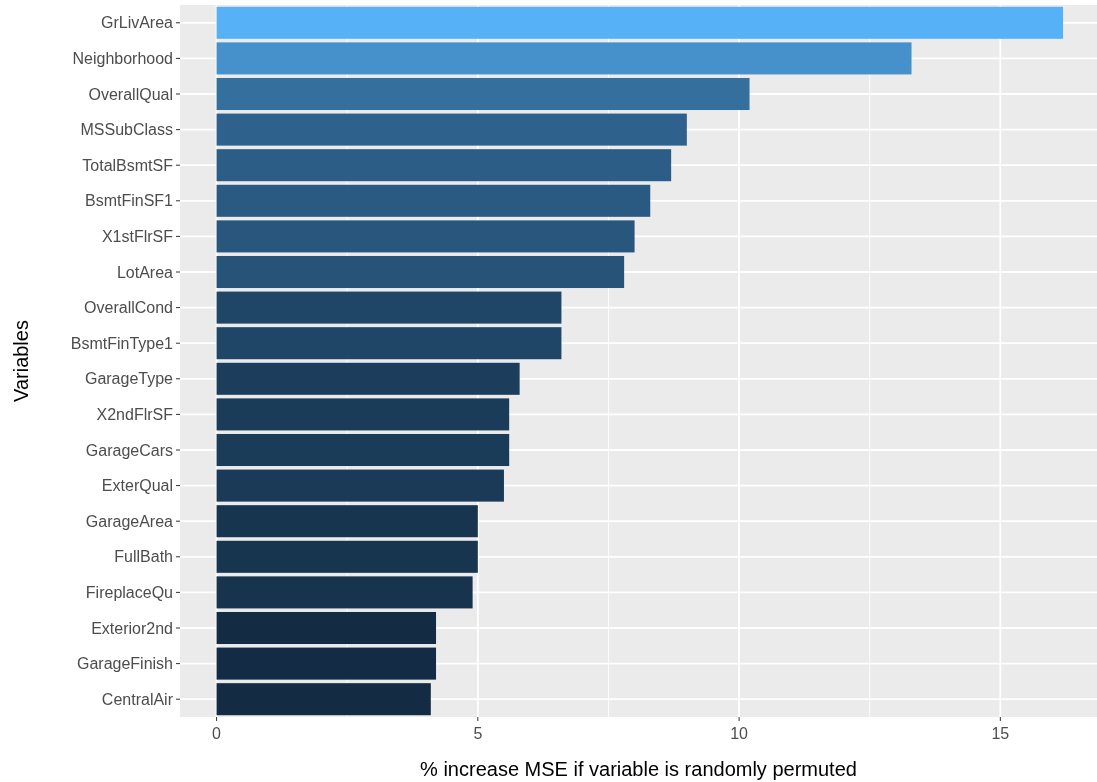 The width and height of the screenshot is (1097, 782). What do you see at coordinates (128, 165) in the screenshot?
I see `y-tick-label: TotalBsmtSF` at bounding box center [128, 165].